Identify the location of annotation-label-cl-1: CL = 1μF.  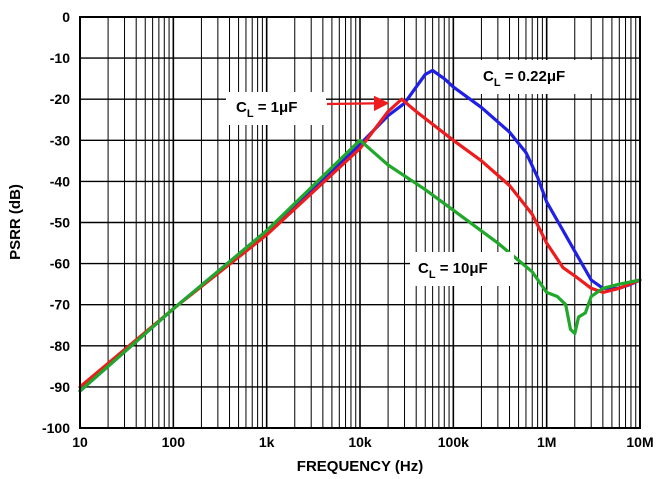
(266, 109).